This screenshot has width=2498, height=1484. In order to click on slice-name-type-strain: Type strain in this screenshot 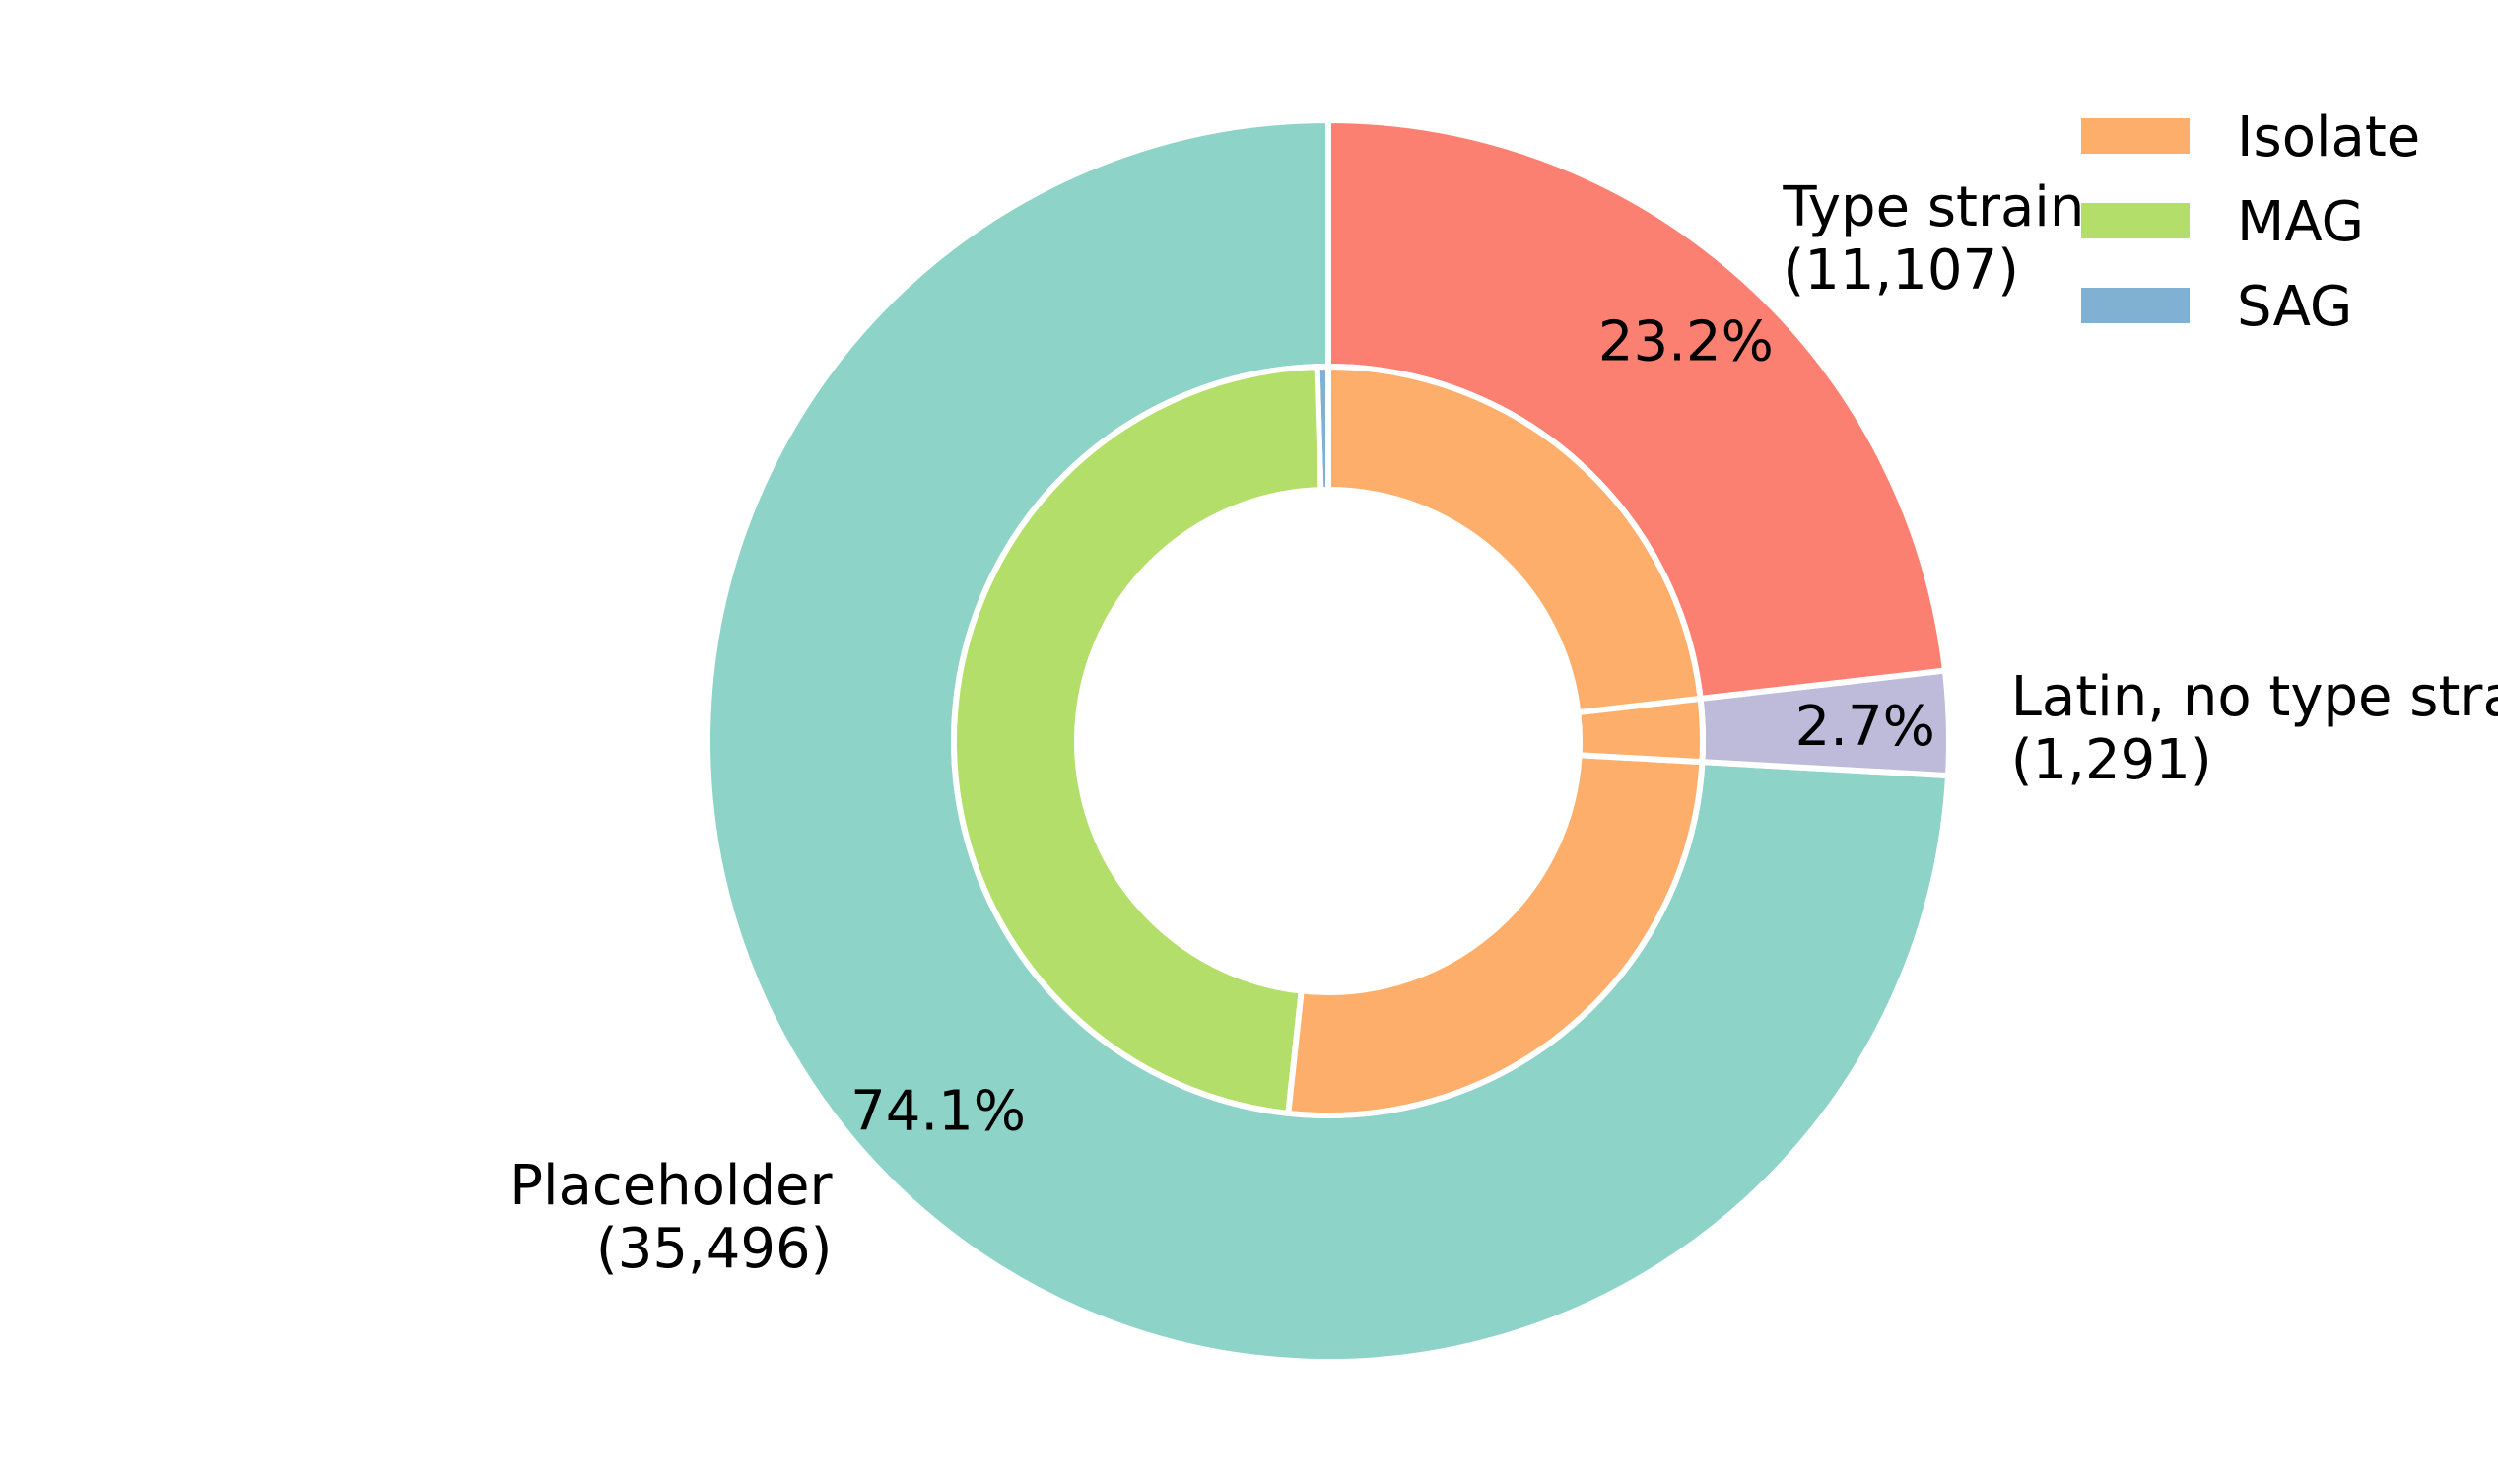, I will do `click(1933, 207)`.